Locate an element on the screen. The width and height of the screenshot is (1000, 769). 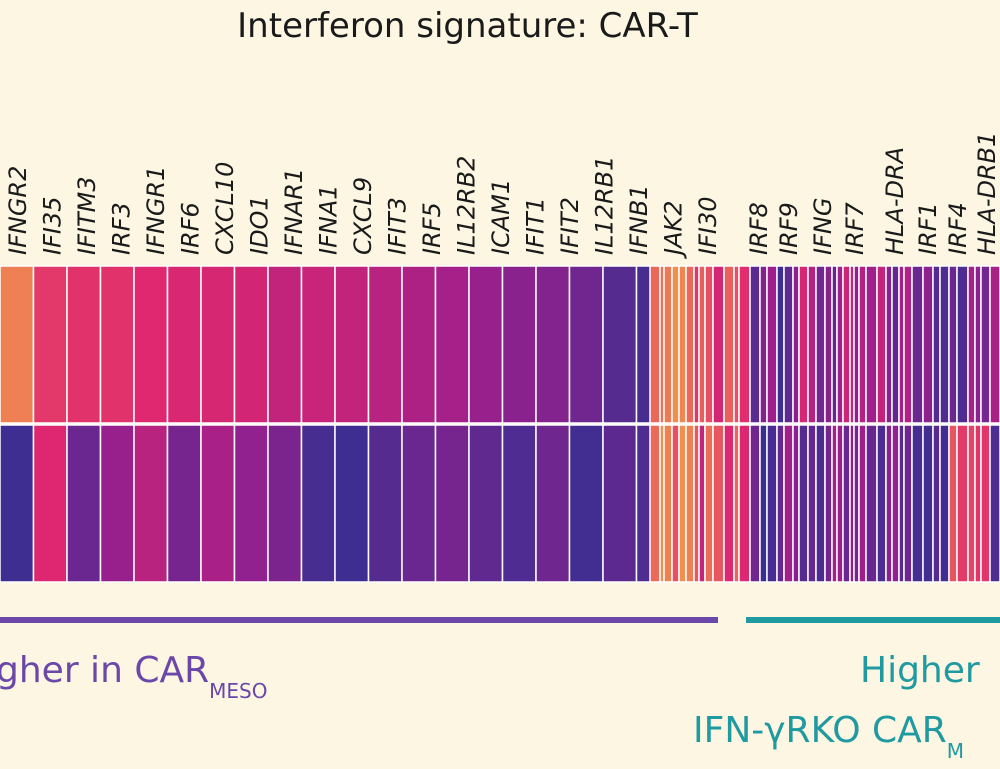
gene-label: CXCL9 is located at coordinates (363, 216).